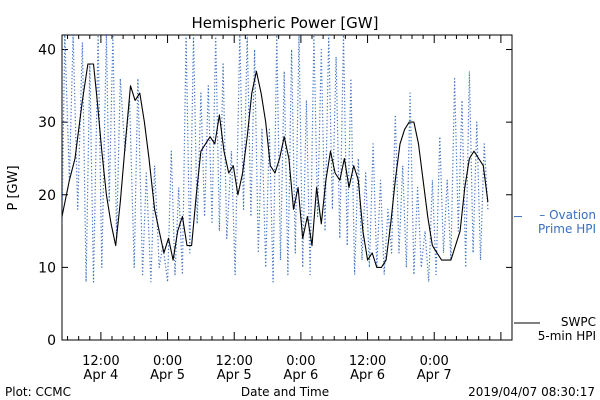 The width and height of the screenshot is (600, 400). I want to click on legend-ovation-line2: Prime HPI, so click(567, 229).